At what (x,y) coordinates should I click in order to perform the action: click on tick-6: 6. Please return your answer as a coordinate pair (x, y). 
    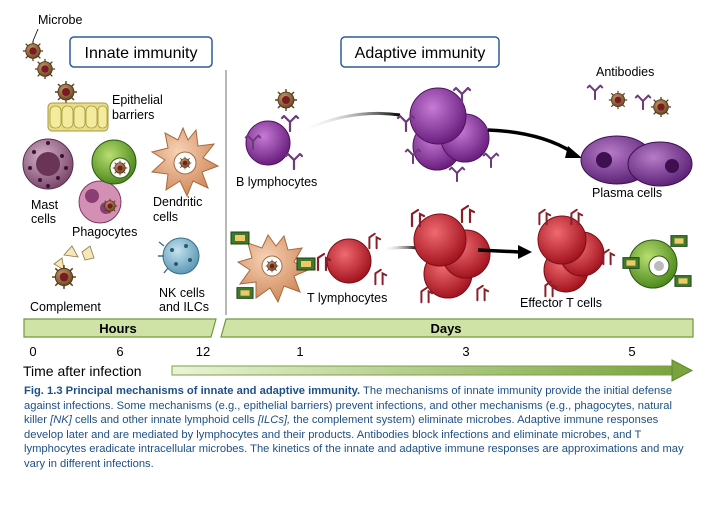
    Looking at the image, I should click on (119, 351).